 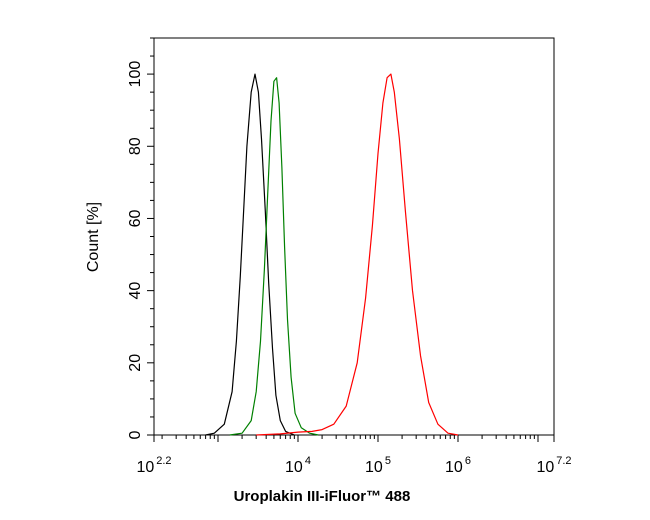 What do you see at coordinates (135, 291) in the screenshot?
I see `y-tick-label: 40` at bounding box center [135, 291].